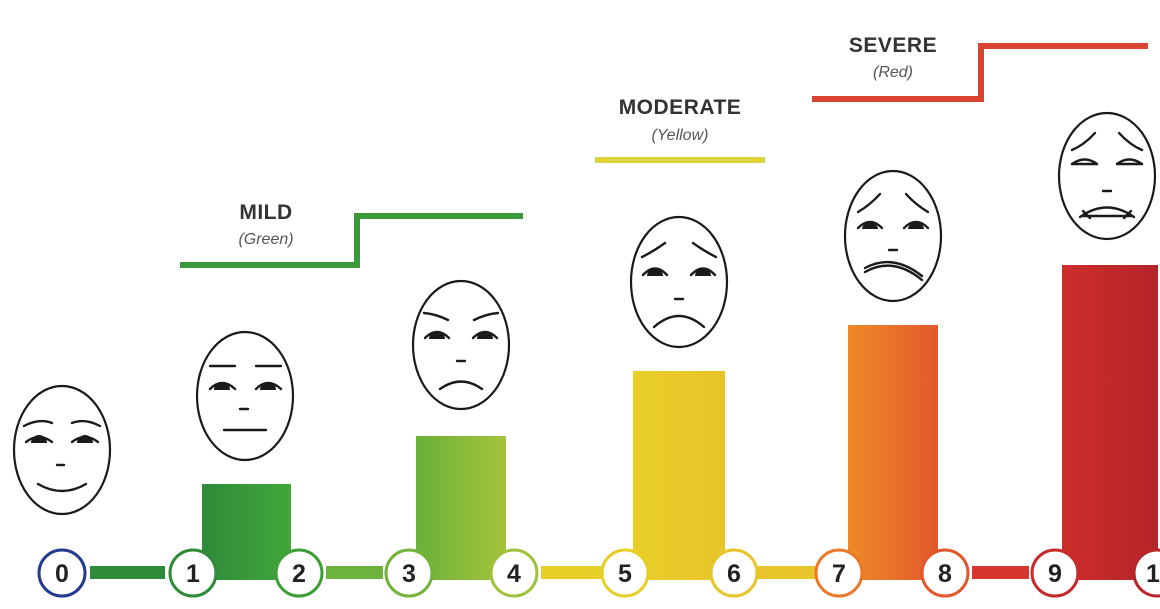 This screenshot has width=1160, height=609. What do you see at coordinates (461, 345) in the screenshot?
I see `slightly-sad-face-icon` at bounding box center [461, 345].